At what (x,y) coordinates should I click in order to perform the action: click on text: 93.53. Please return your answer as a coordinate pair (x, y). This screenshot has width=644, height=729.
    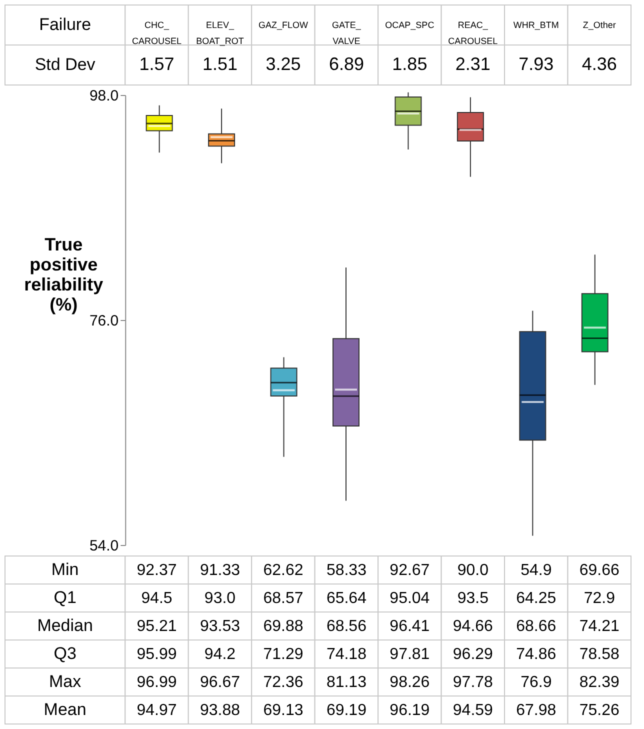
    Looking at the image, I should click on (220, 626).